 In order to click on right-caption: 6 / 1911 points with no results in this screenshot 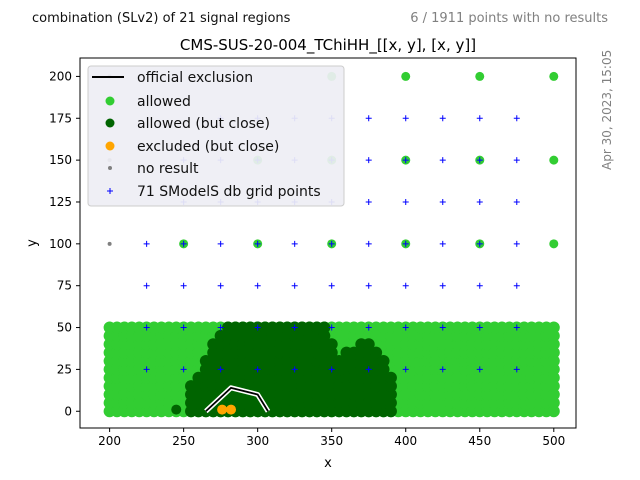, I will do `click(509, 18)`.